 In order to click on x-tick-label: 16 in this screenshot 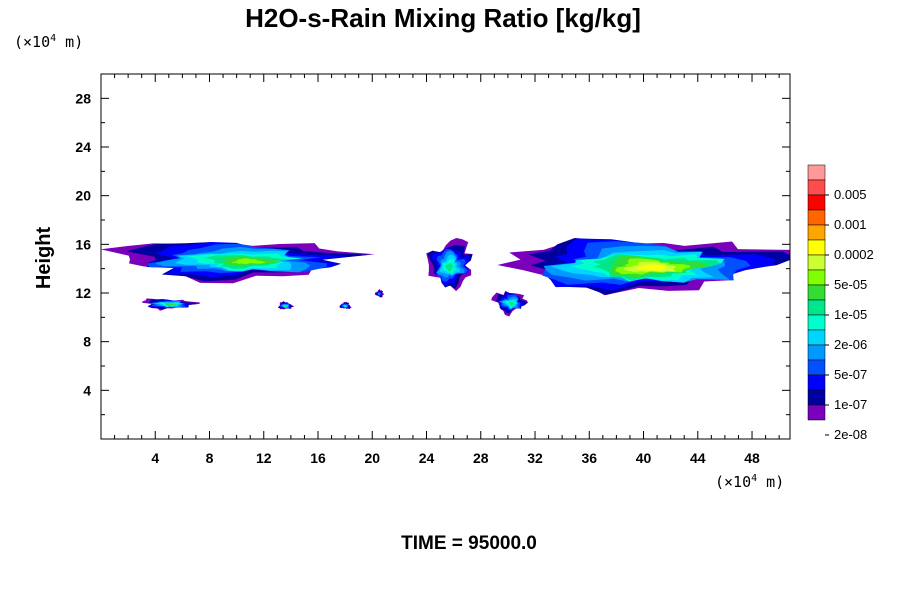, I will do `click(318, 458)`.